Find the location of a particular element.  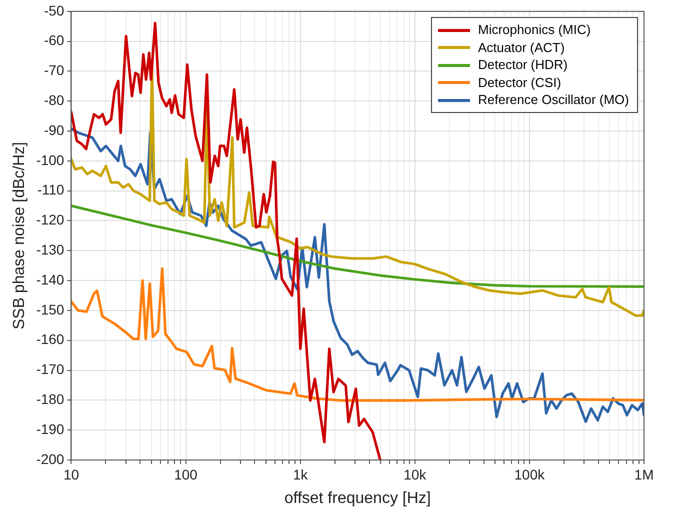

y-tick-label: -50 is located at coordinates (54, 10).